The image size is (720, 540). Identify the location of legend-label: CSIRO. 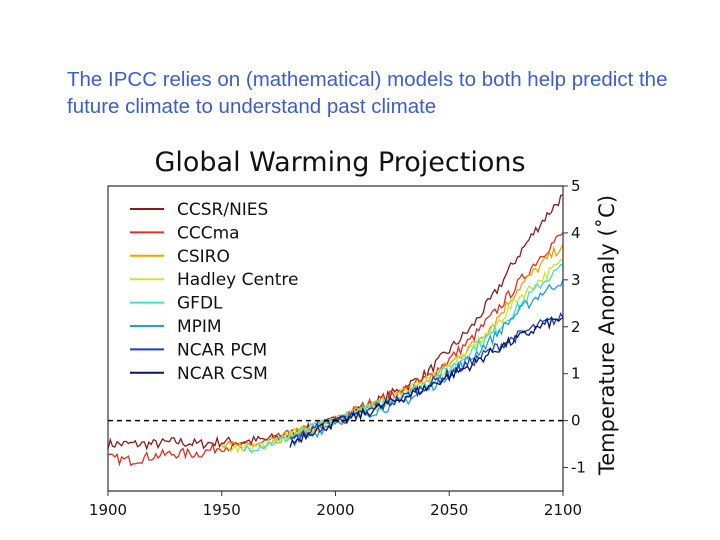
(203, 257).